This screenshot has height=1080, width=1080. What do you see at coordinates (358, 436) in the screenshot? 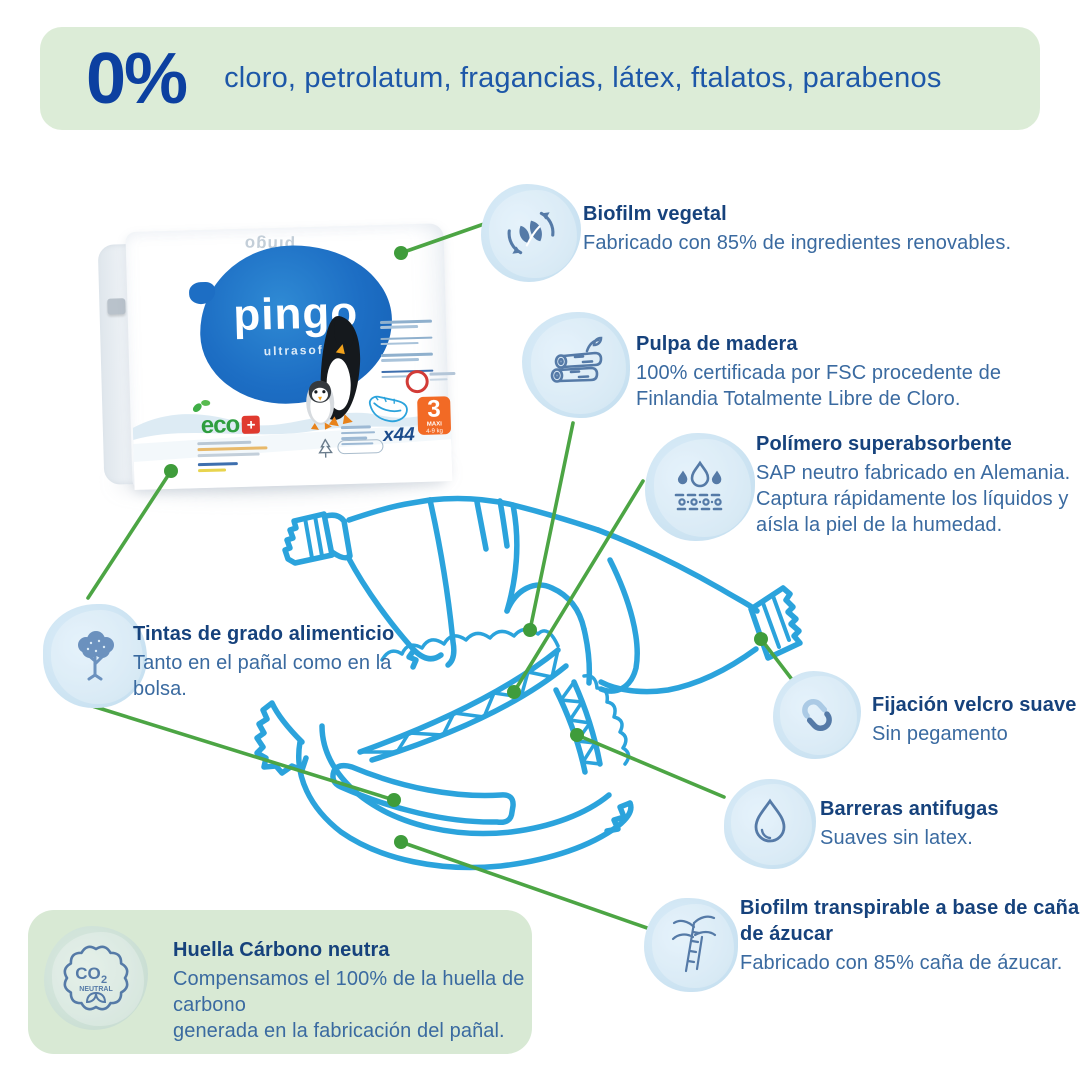
I see `package-descriptor-lines` at bounding box center [358, 436].